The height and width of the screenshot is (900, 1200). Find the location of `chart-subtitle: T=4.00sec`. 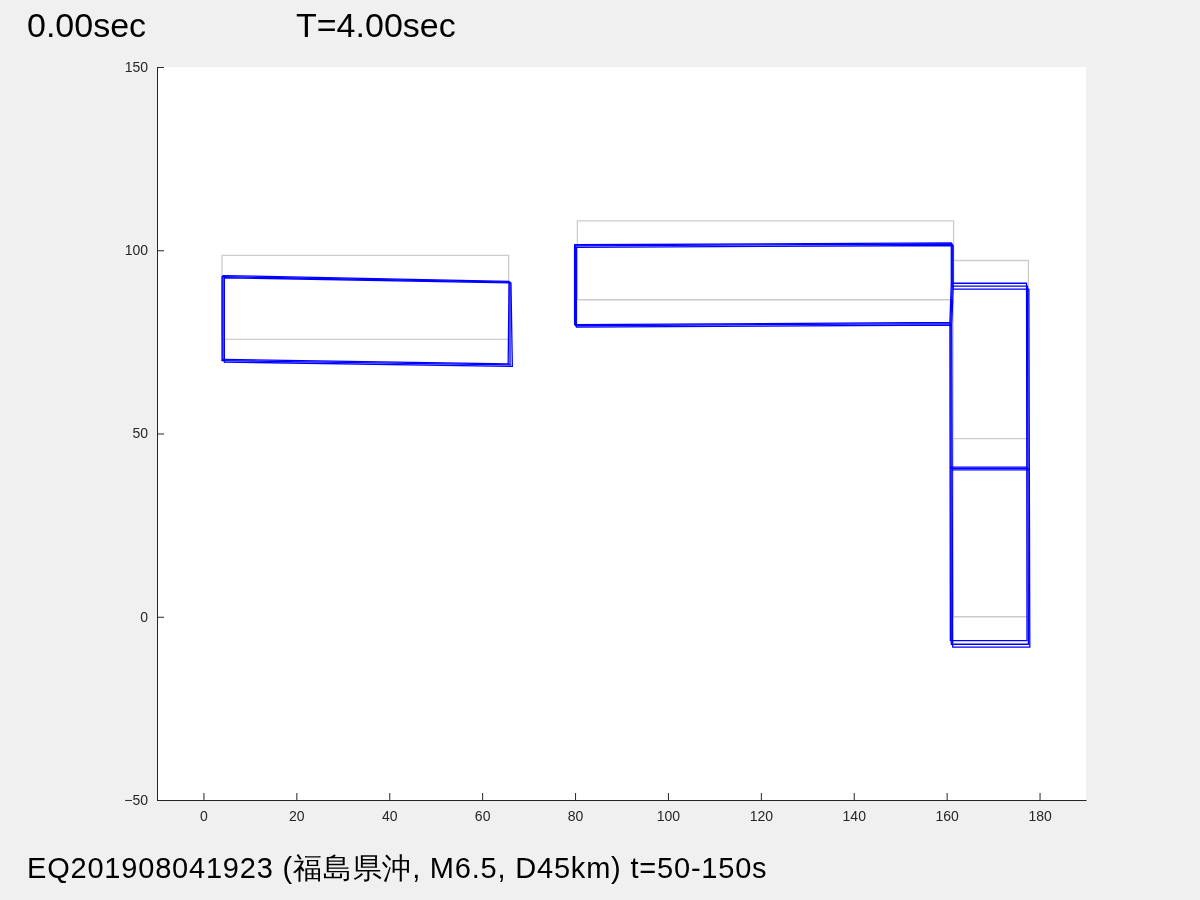

chart-subtitle: T=4.00sec is located at coordinates (376, 25).